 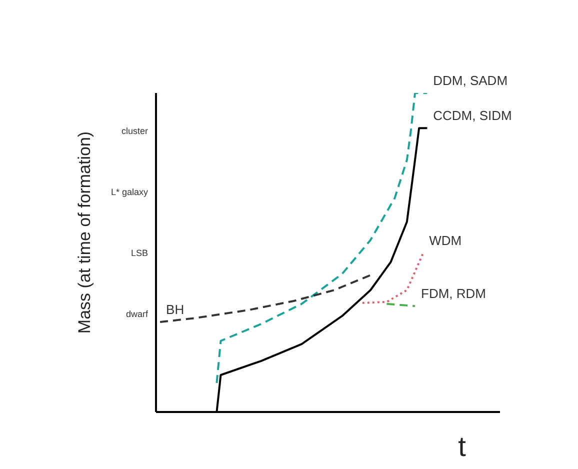 What do you see at coordinates (134, 131) in the screenshot?
I see `text: cluster` at bounding box center [134, 131].